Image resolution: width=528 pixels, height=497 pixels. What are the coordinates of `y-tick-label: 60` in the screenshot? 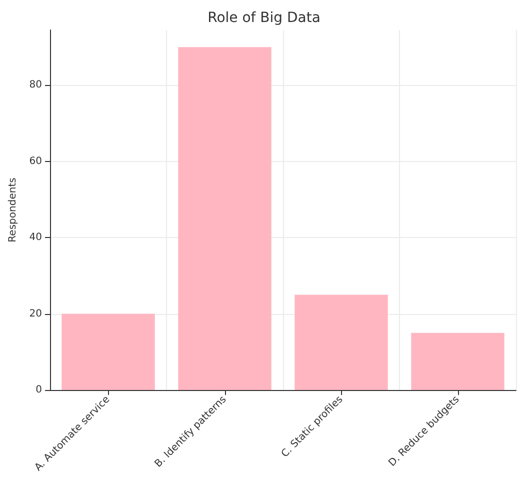 It's located at (35, 161).